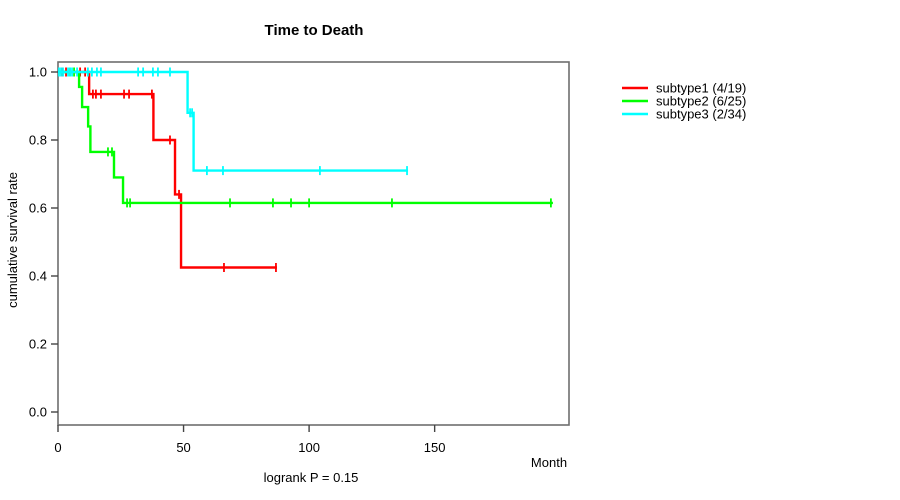  Describe the element at coordinates (57, 447) in the screenshot. I see `x-tick-label: 0` at that location.